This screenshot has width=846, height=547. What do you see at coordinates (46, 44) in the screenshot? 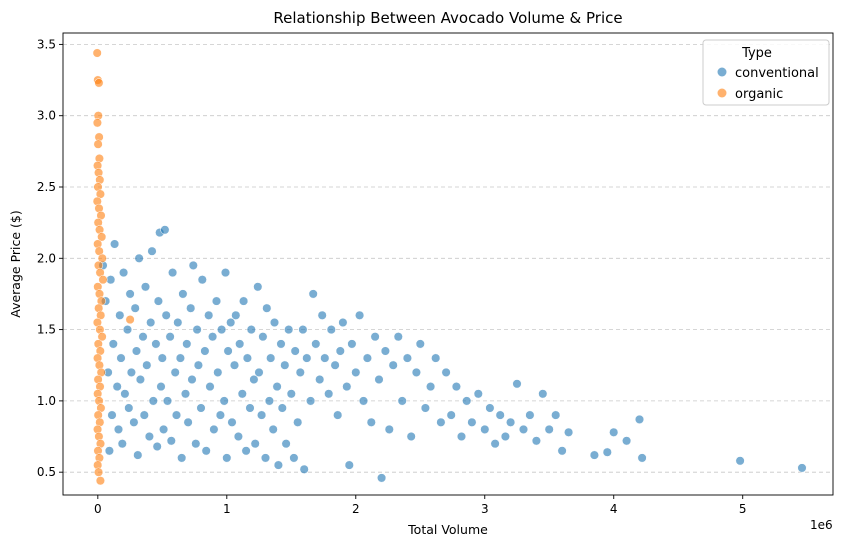
I see `y-tick-label: 3.5` at bounding box center [46, 44].